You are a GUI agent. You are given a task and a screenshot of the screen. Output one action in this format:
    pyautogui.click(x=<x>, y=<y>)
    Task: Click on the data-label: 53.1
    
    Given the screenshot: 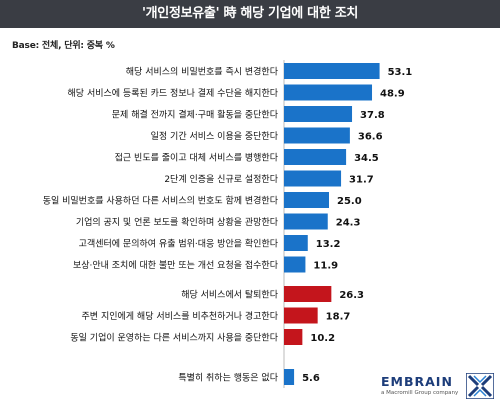 What is the action you would take?
    pyautogui.click(x=400, y=72)
    